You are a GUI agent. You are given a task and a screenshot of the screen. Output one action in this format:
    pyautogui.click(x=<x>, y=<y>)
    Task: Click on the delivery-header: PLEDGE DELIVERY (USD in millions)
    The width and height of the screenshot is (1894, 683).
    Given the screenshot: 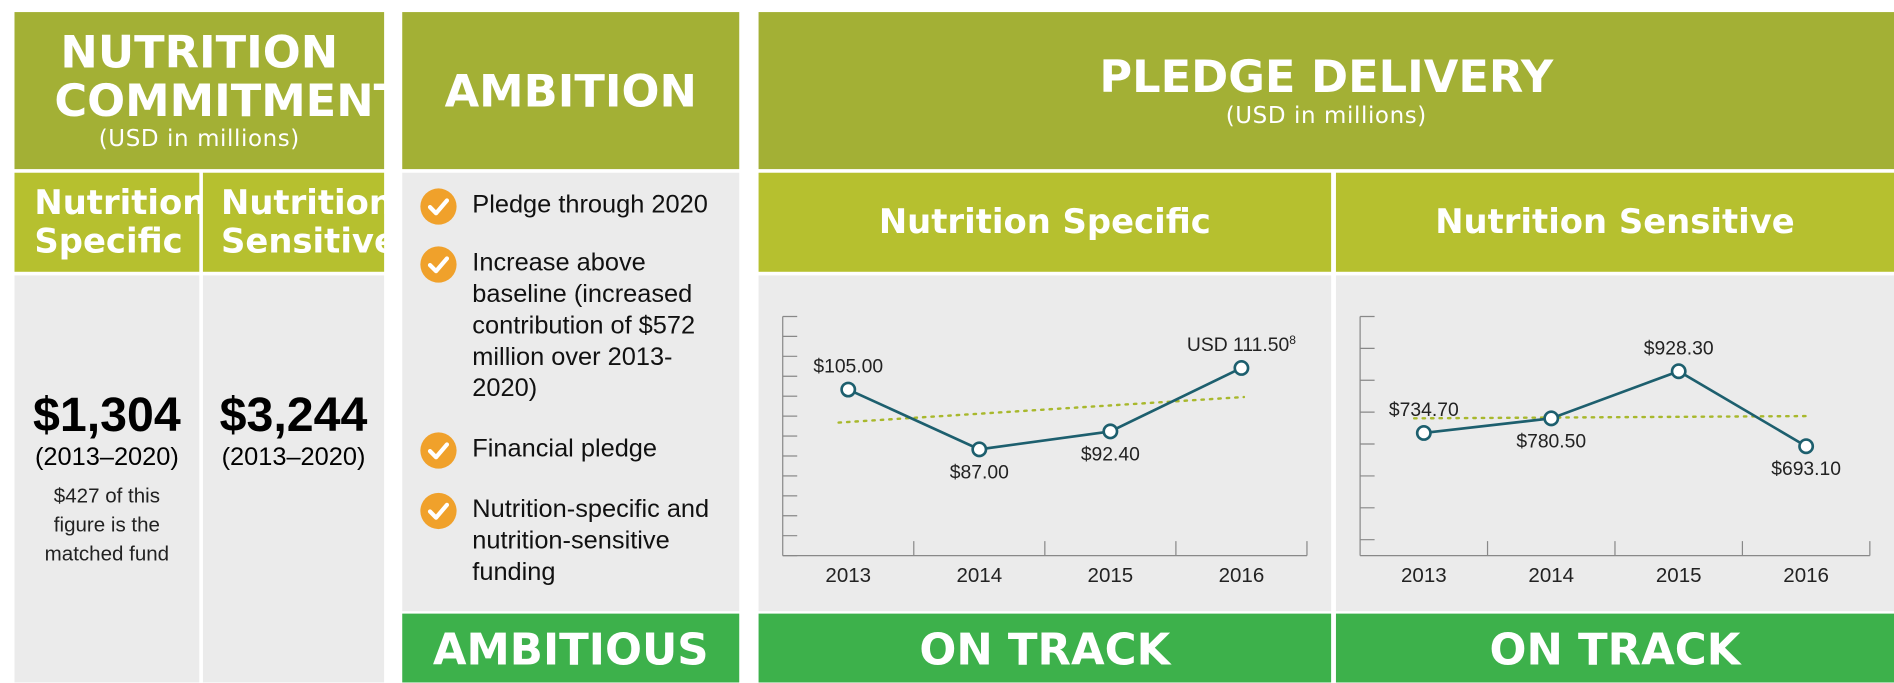 What is the action you would take?
    pyautogui.click(x=1326, y=91)
    